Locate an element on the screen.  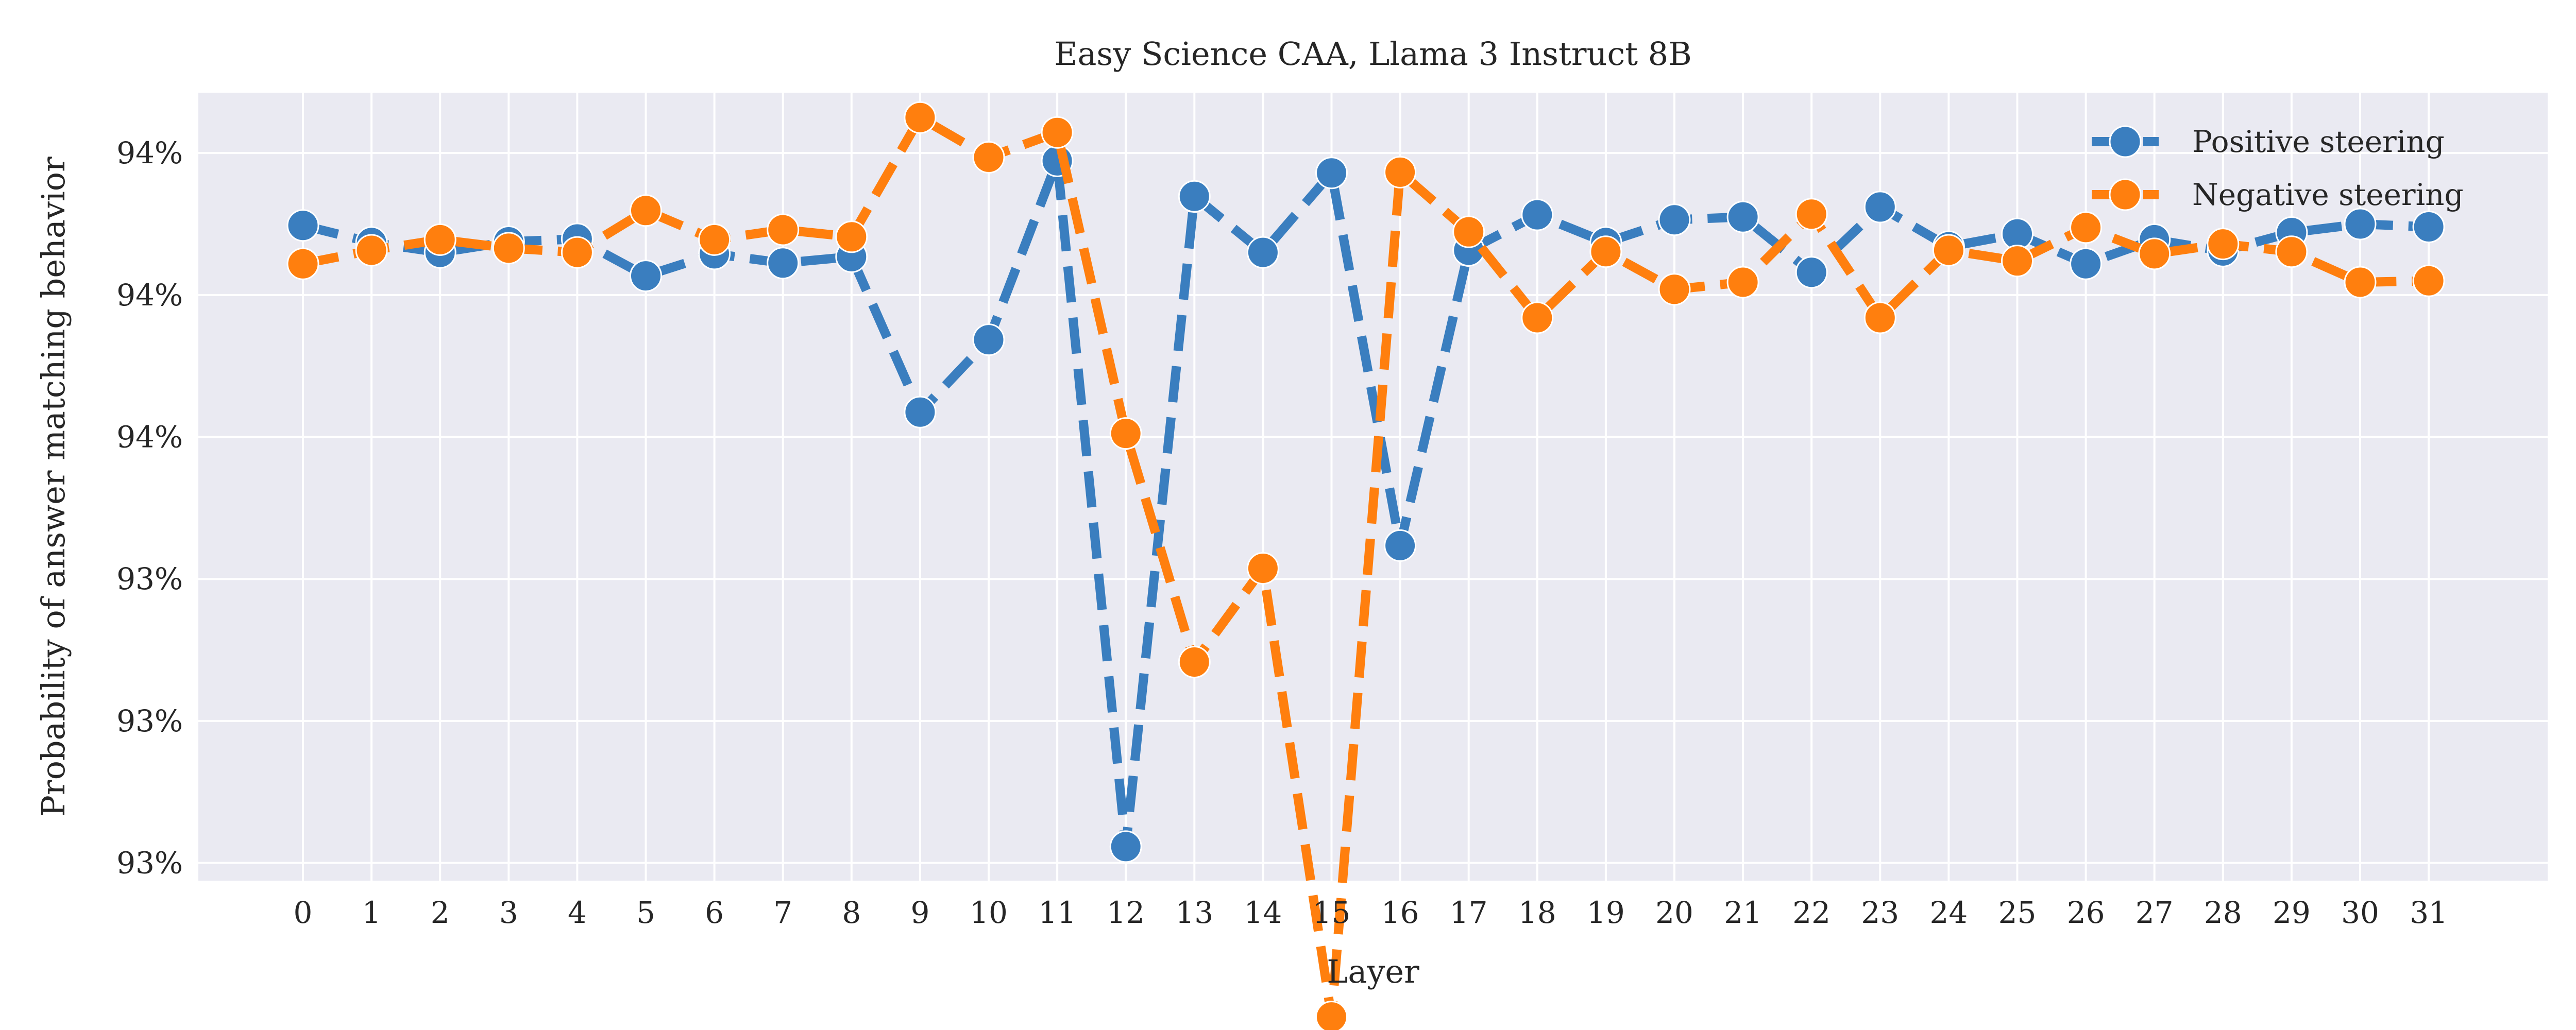
x-tick-label: 6 is located at coordinates (714, 912).